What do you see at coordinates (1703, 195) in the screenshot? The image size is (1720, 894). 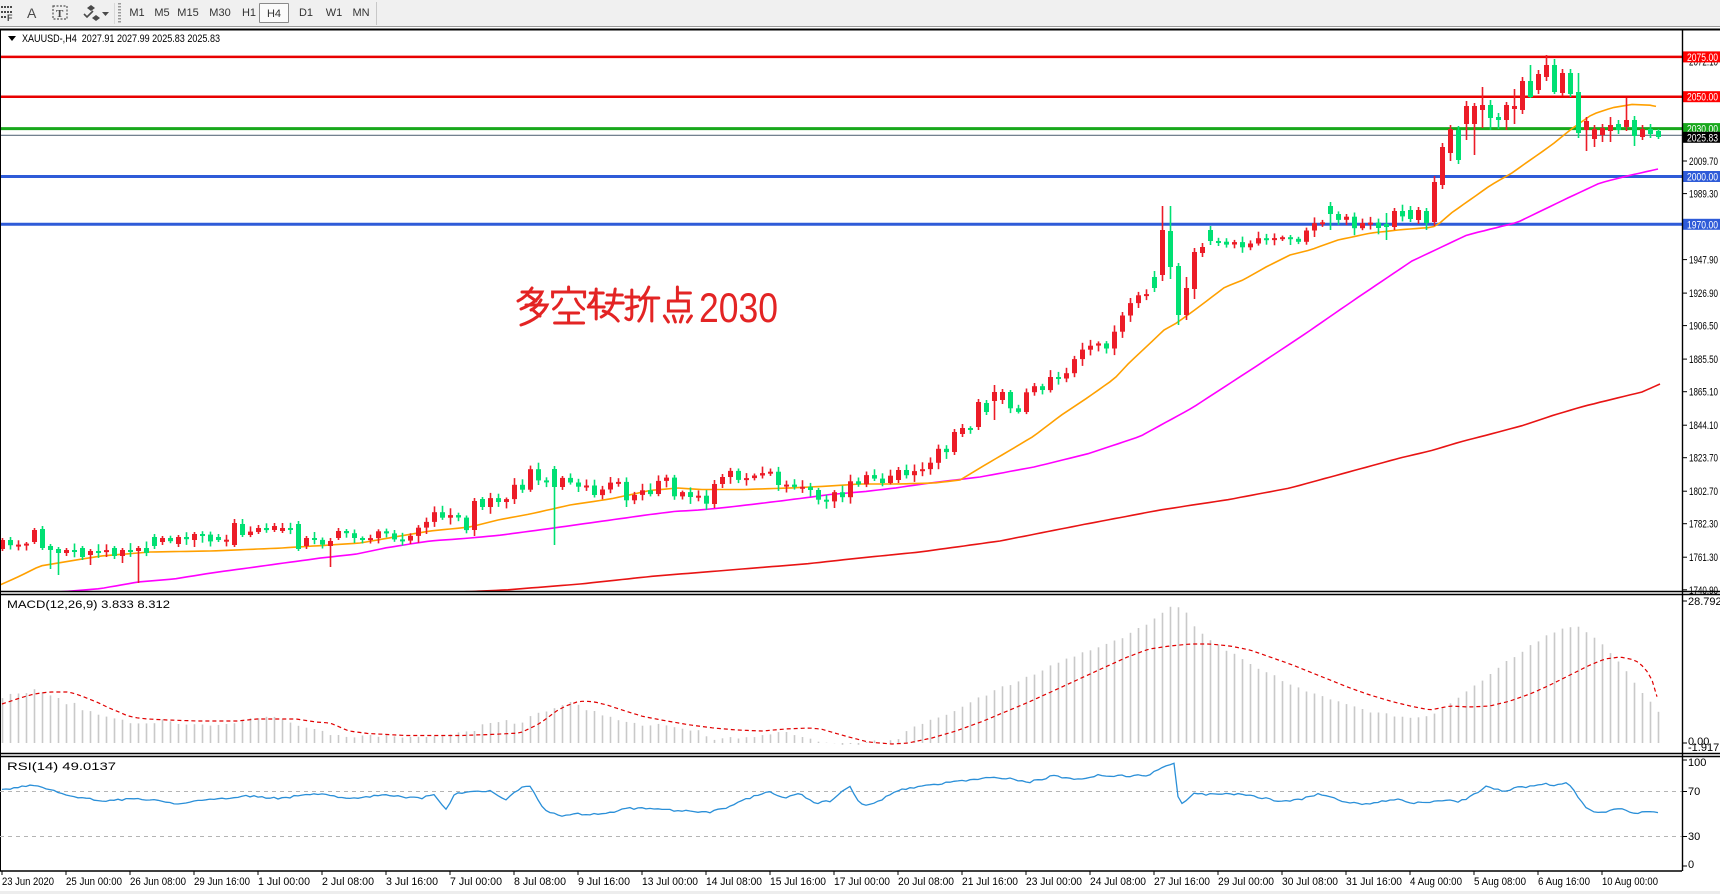 I see `svg-text: 1989.30` at bounding box center [1703, 195].